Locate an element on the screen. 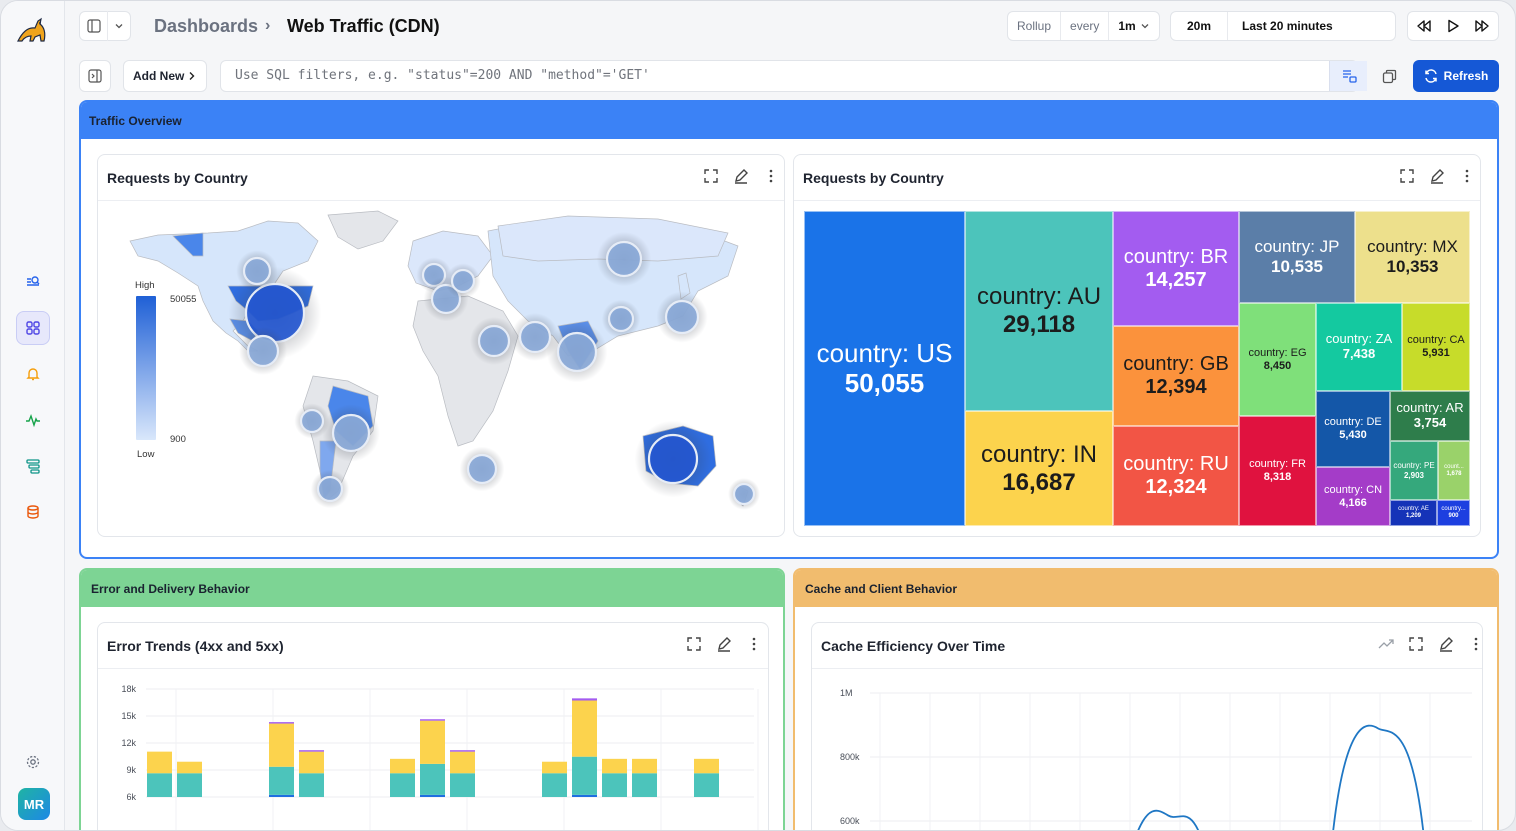  pipelines-icon is located at coordinates (33, 466).